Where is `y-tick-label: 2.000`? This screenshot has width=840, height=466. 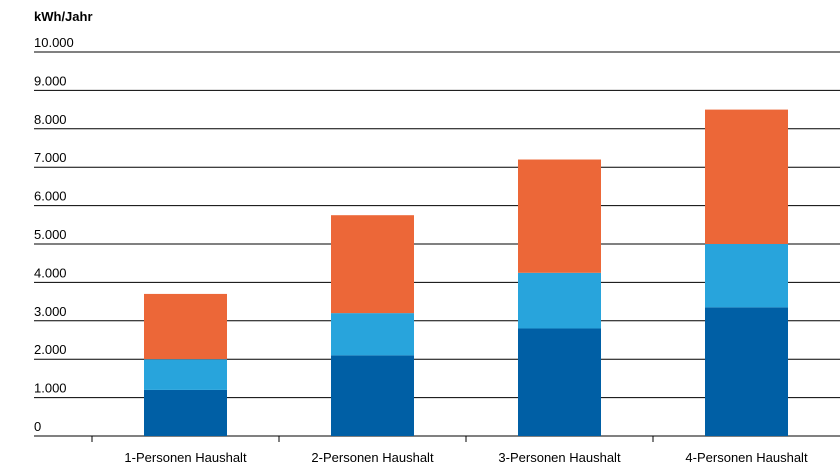 y-tick-label: 2.000 is located at coordinates (50, 349).